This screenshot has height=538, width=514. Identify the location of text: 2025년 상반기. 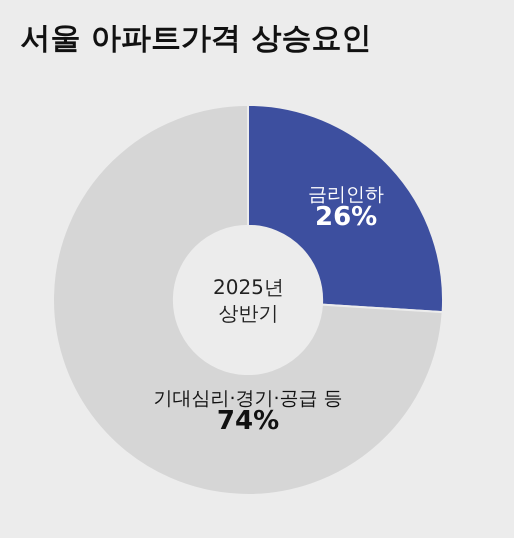
(248, 300).